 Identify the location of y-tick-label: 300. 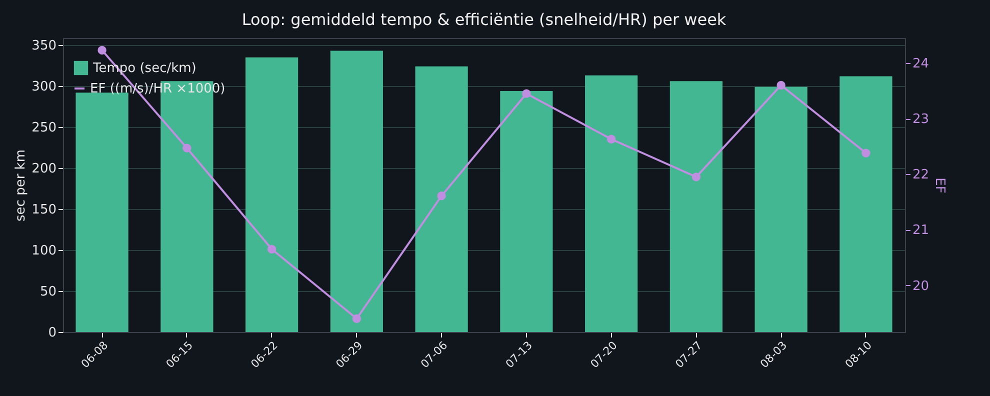
(44, 87).